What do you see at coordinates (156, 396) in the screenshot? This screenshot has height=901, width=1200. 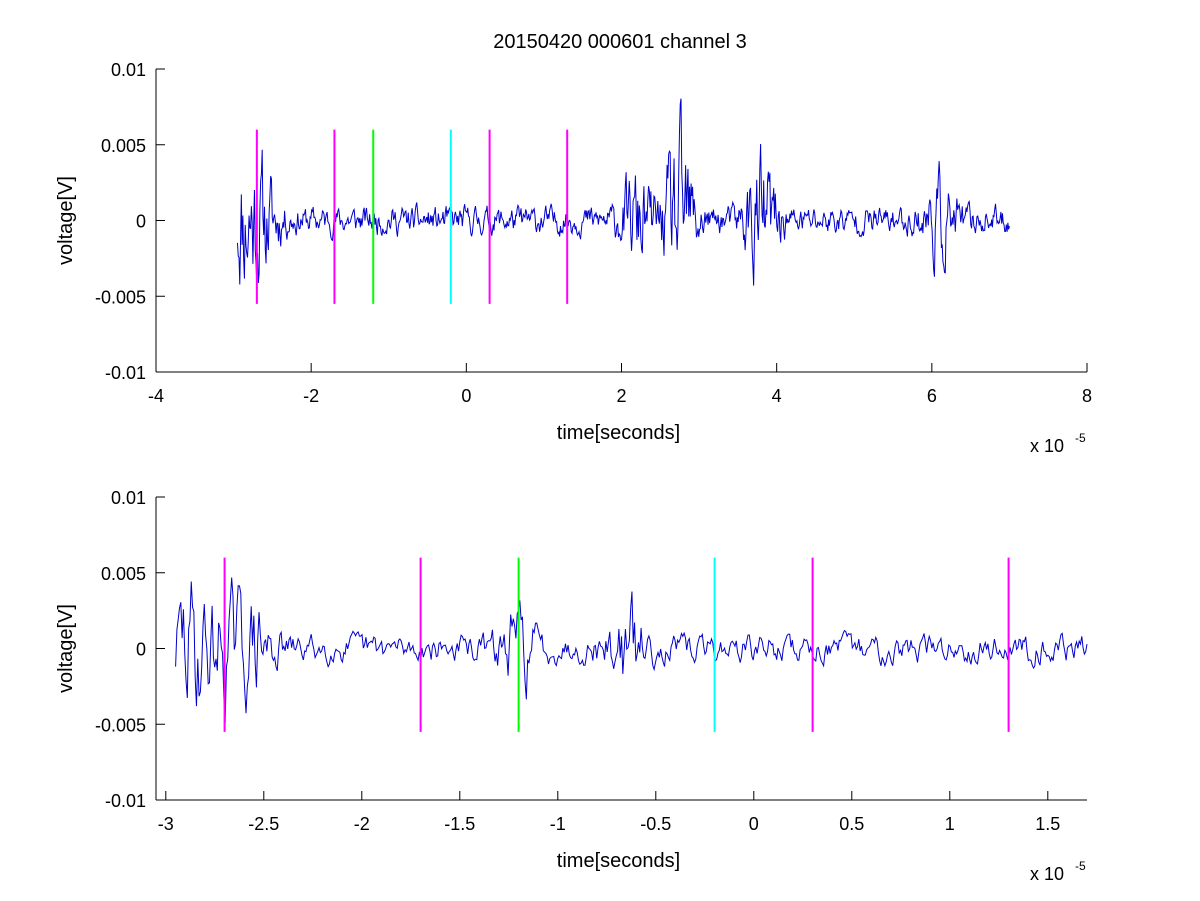 I see `x-tick-label: -4` at bounding box center [156, 396].